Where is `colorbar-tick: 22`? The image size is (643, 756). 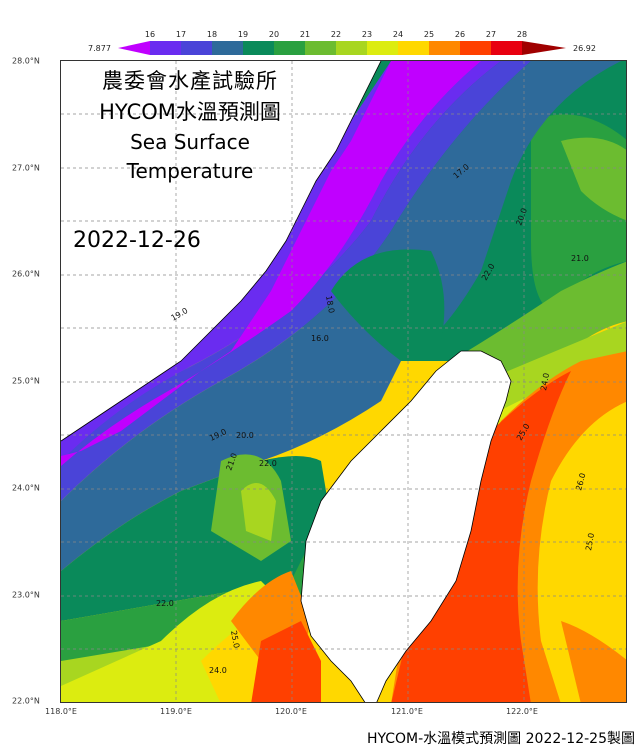 colorbar-tick: 22 is located at coordinates (336, 34).